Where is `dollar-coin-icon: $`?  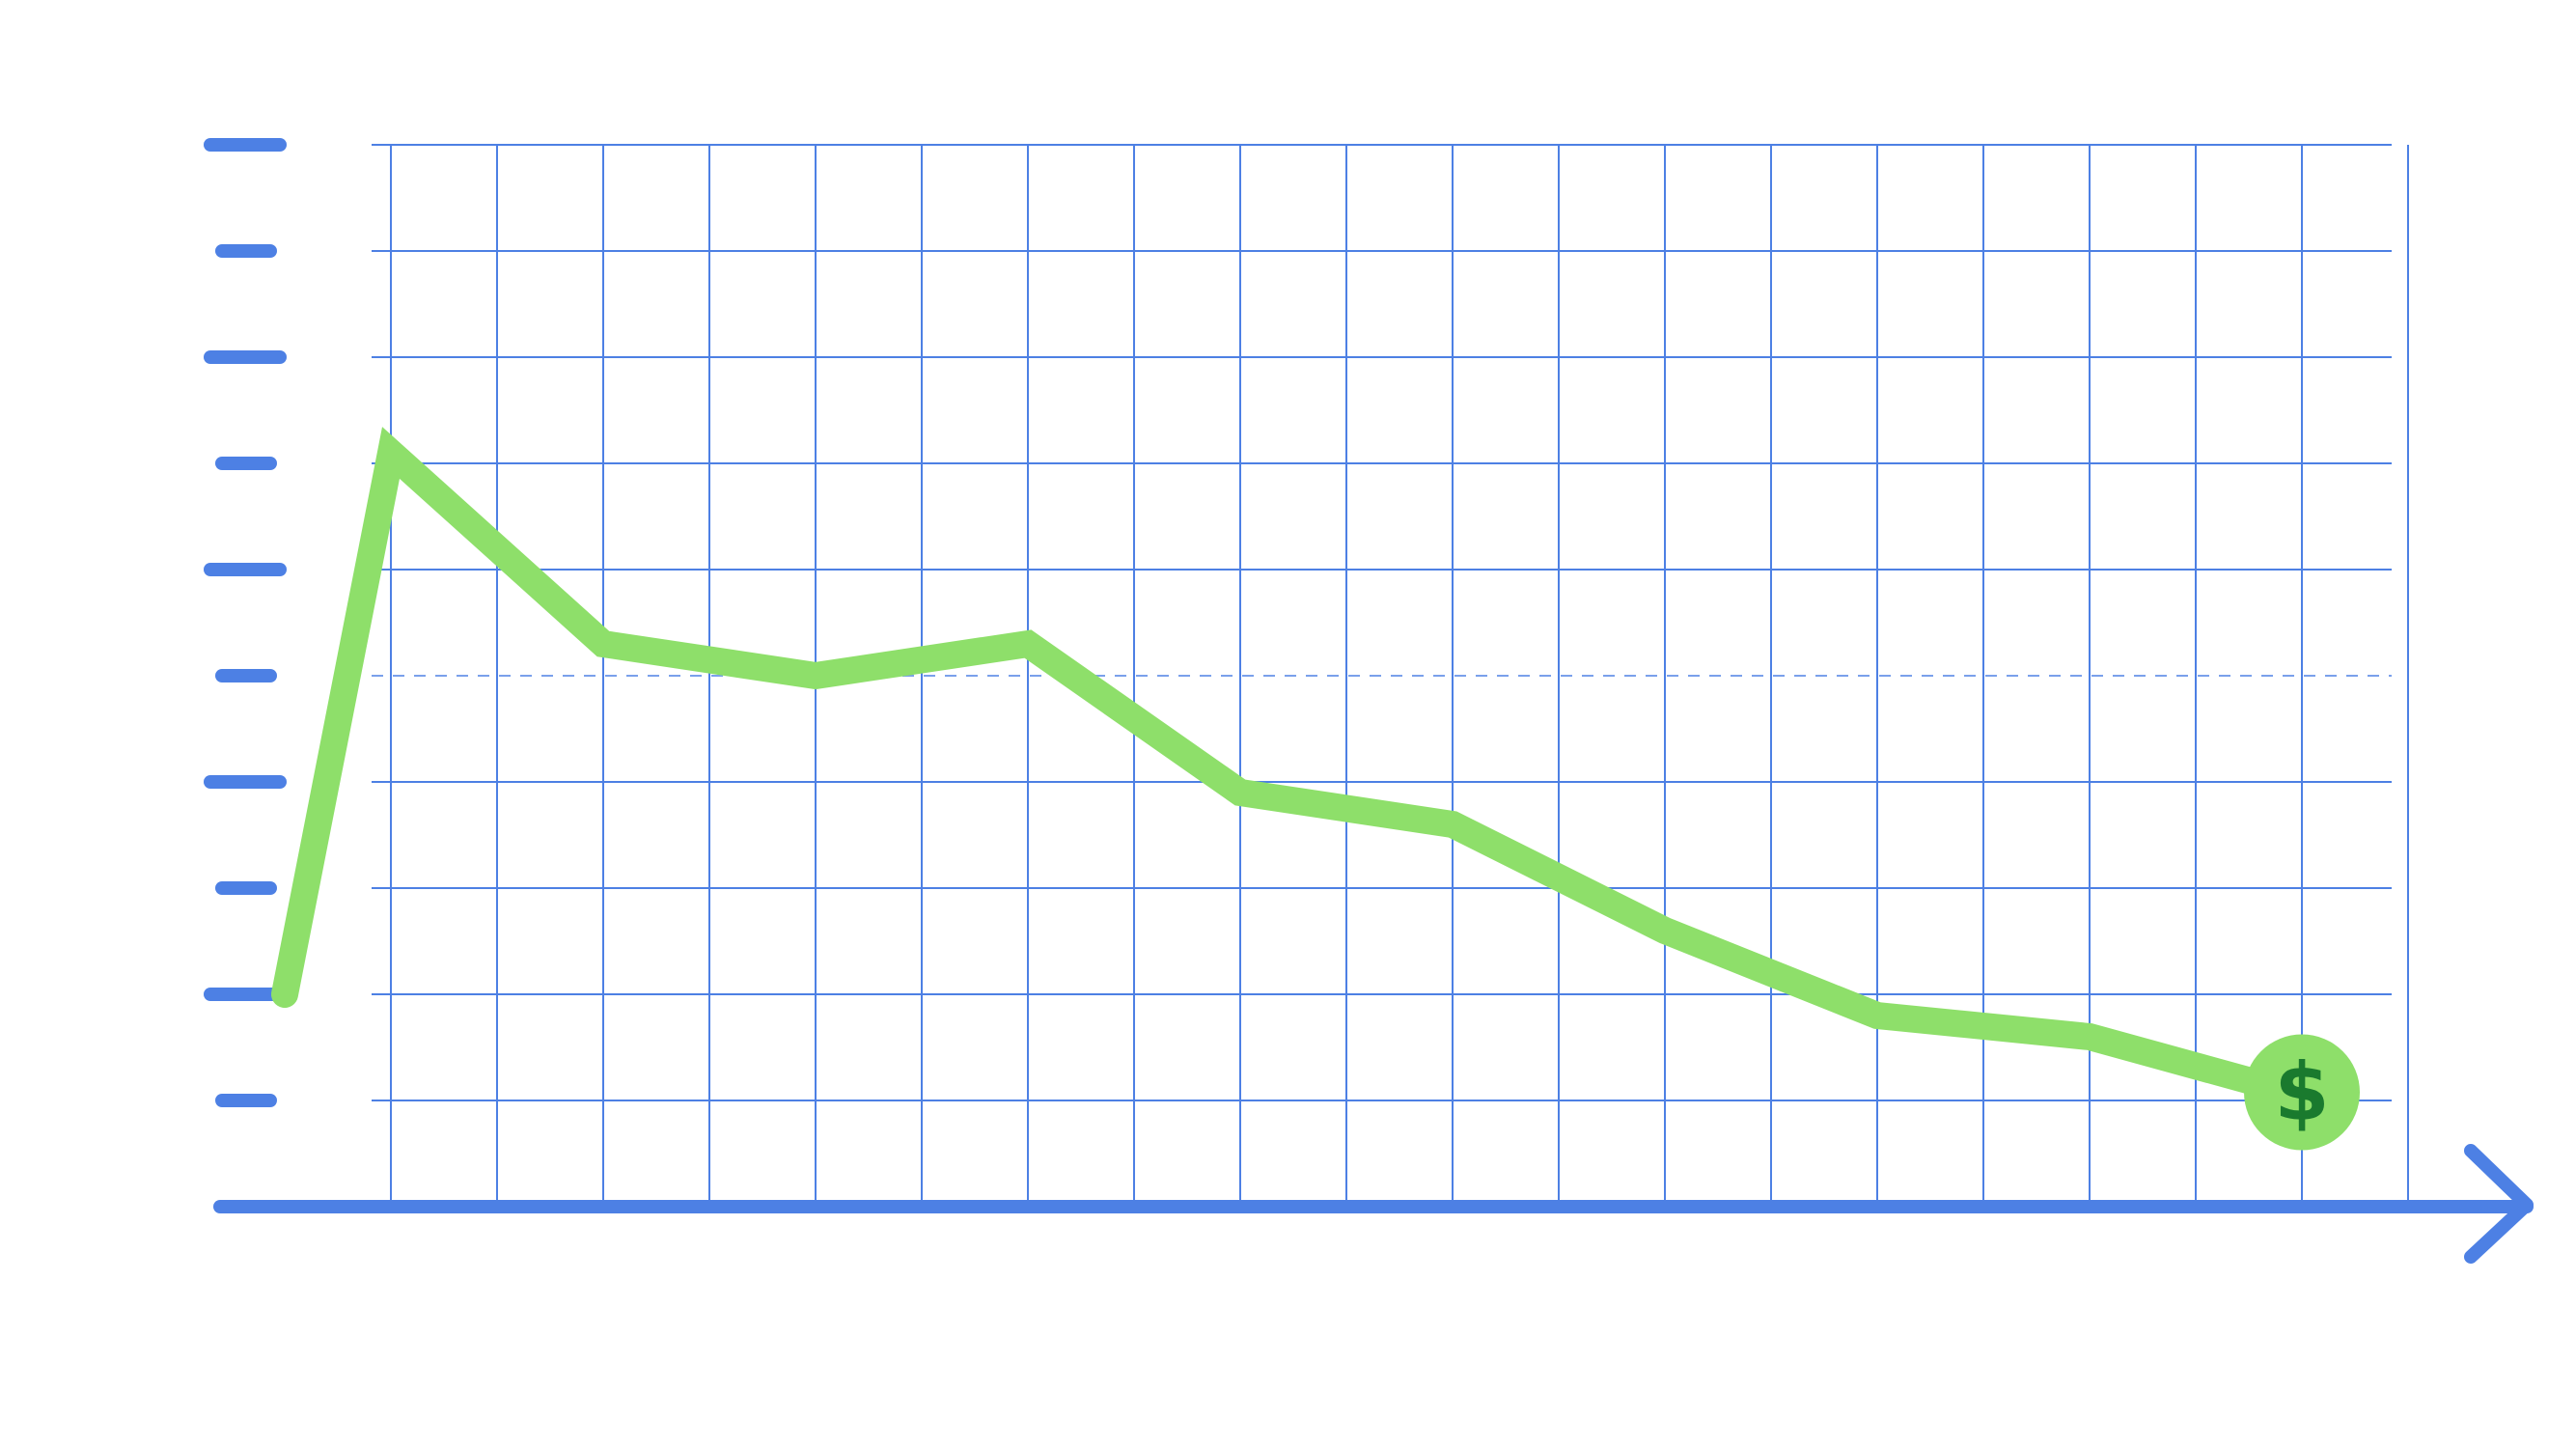
dollar-coin-icon: $ is located at coordinates (2302, 1093).